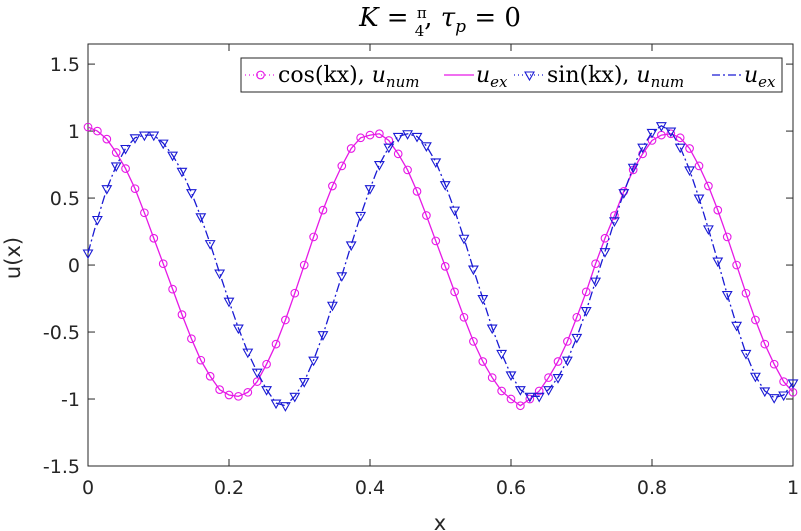  I want to click on x-tick-label: 0.8, so click(652, 488).